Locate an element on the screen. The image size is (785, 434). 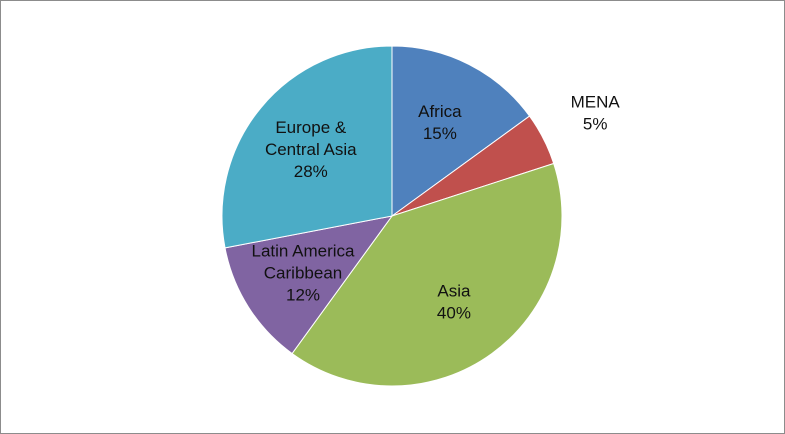
pie-slice-africa is located at coordinates (461, 131).